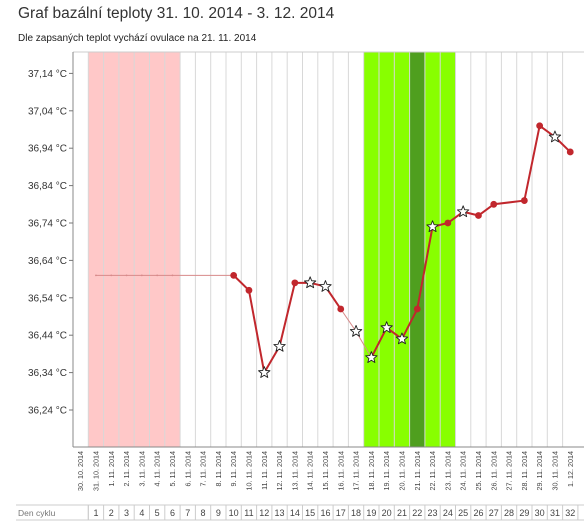  I want to click on x-tick-label: 13. 11. 2014, so click(294, 470).